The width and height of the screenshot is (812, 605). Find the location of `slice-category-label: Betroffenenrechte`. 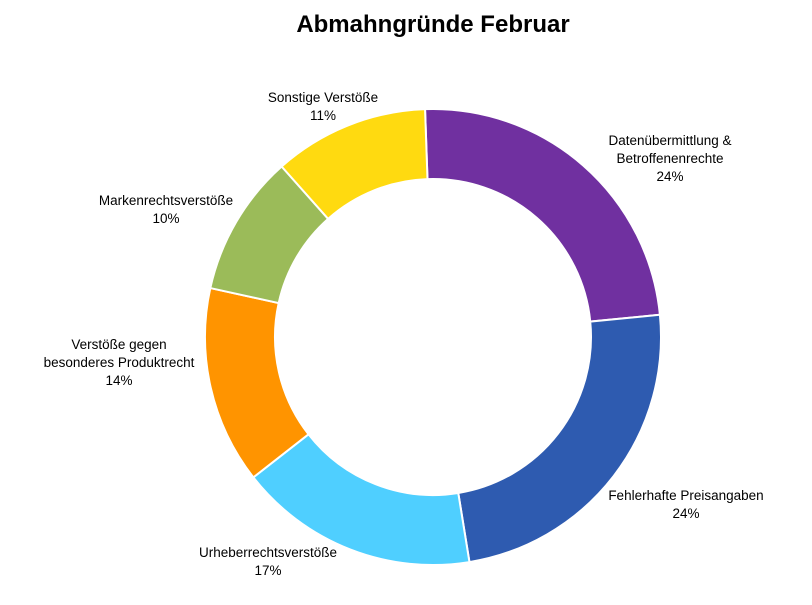

slice-category-label: Betroffenenrechte is located at coordinates (669, 158).